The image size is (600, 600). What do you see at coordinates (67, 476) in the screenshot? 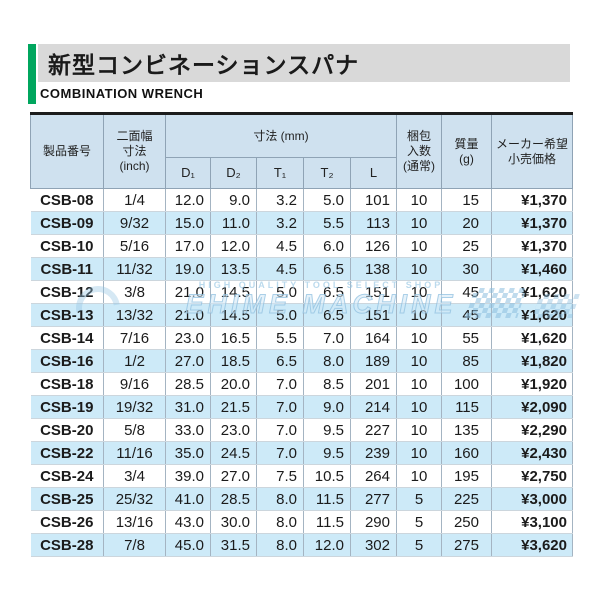
I see `product-code-cell: CSB-24` at bounding box center [67, 476].